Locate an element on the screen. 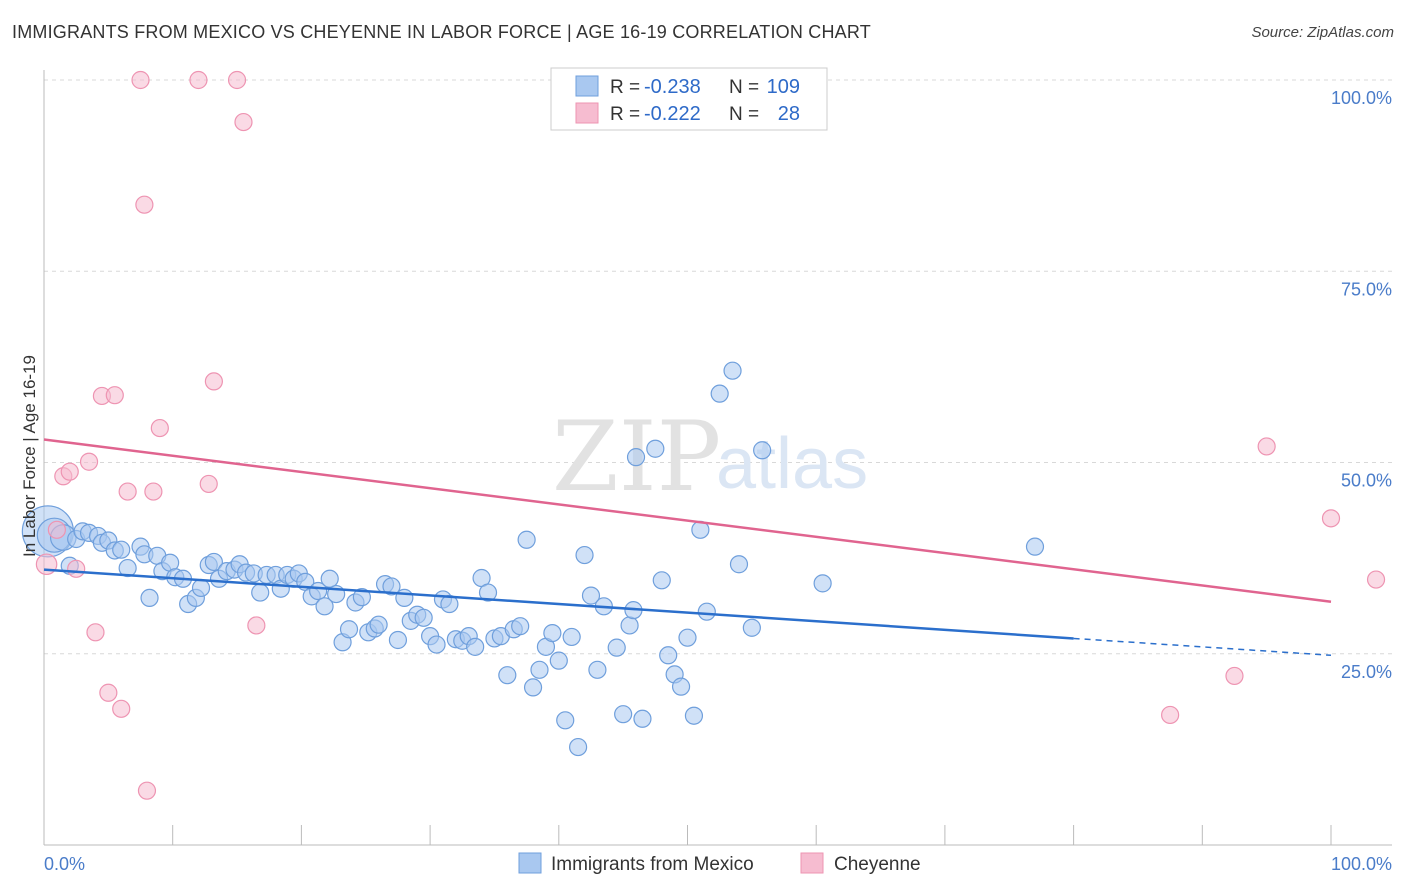  legend-r-value-blue: -0.238 is located at coordinates (672, 87).